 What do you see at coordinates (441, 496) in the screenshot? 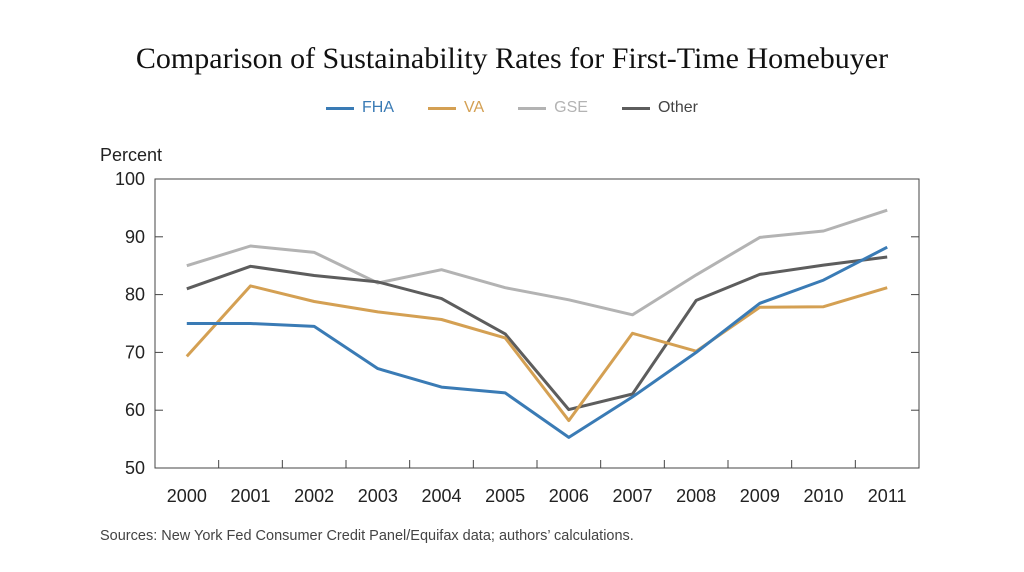
I see `x-tick-label: 2004` at bounding box center [441, 496].